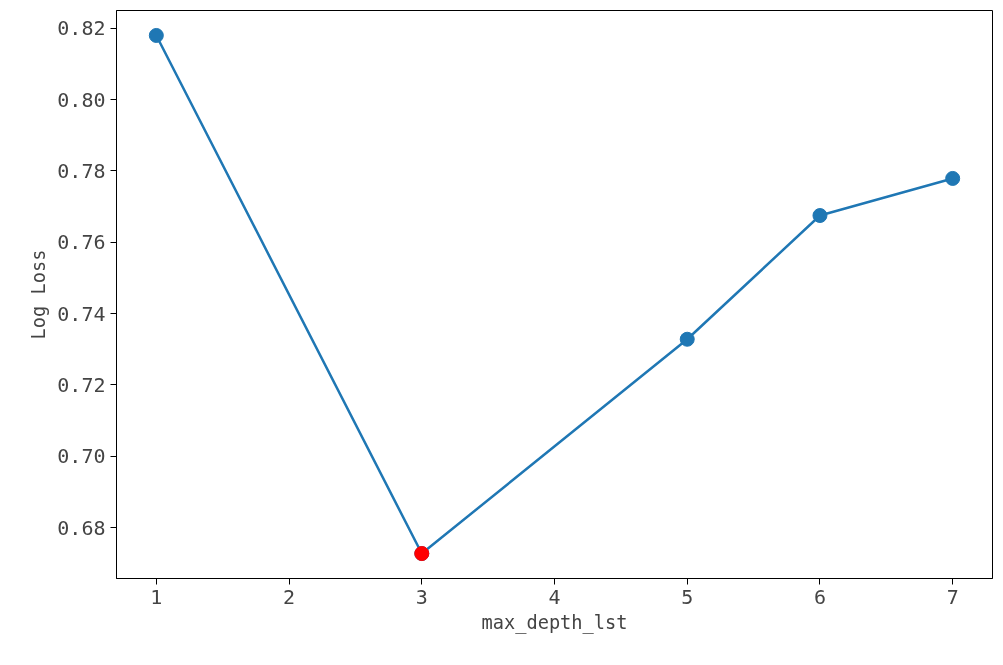 This screenshot has width=1003, height=665. I want to click on x-tick-label: 2, so click(289, 596).